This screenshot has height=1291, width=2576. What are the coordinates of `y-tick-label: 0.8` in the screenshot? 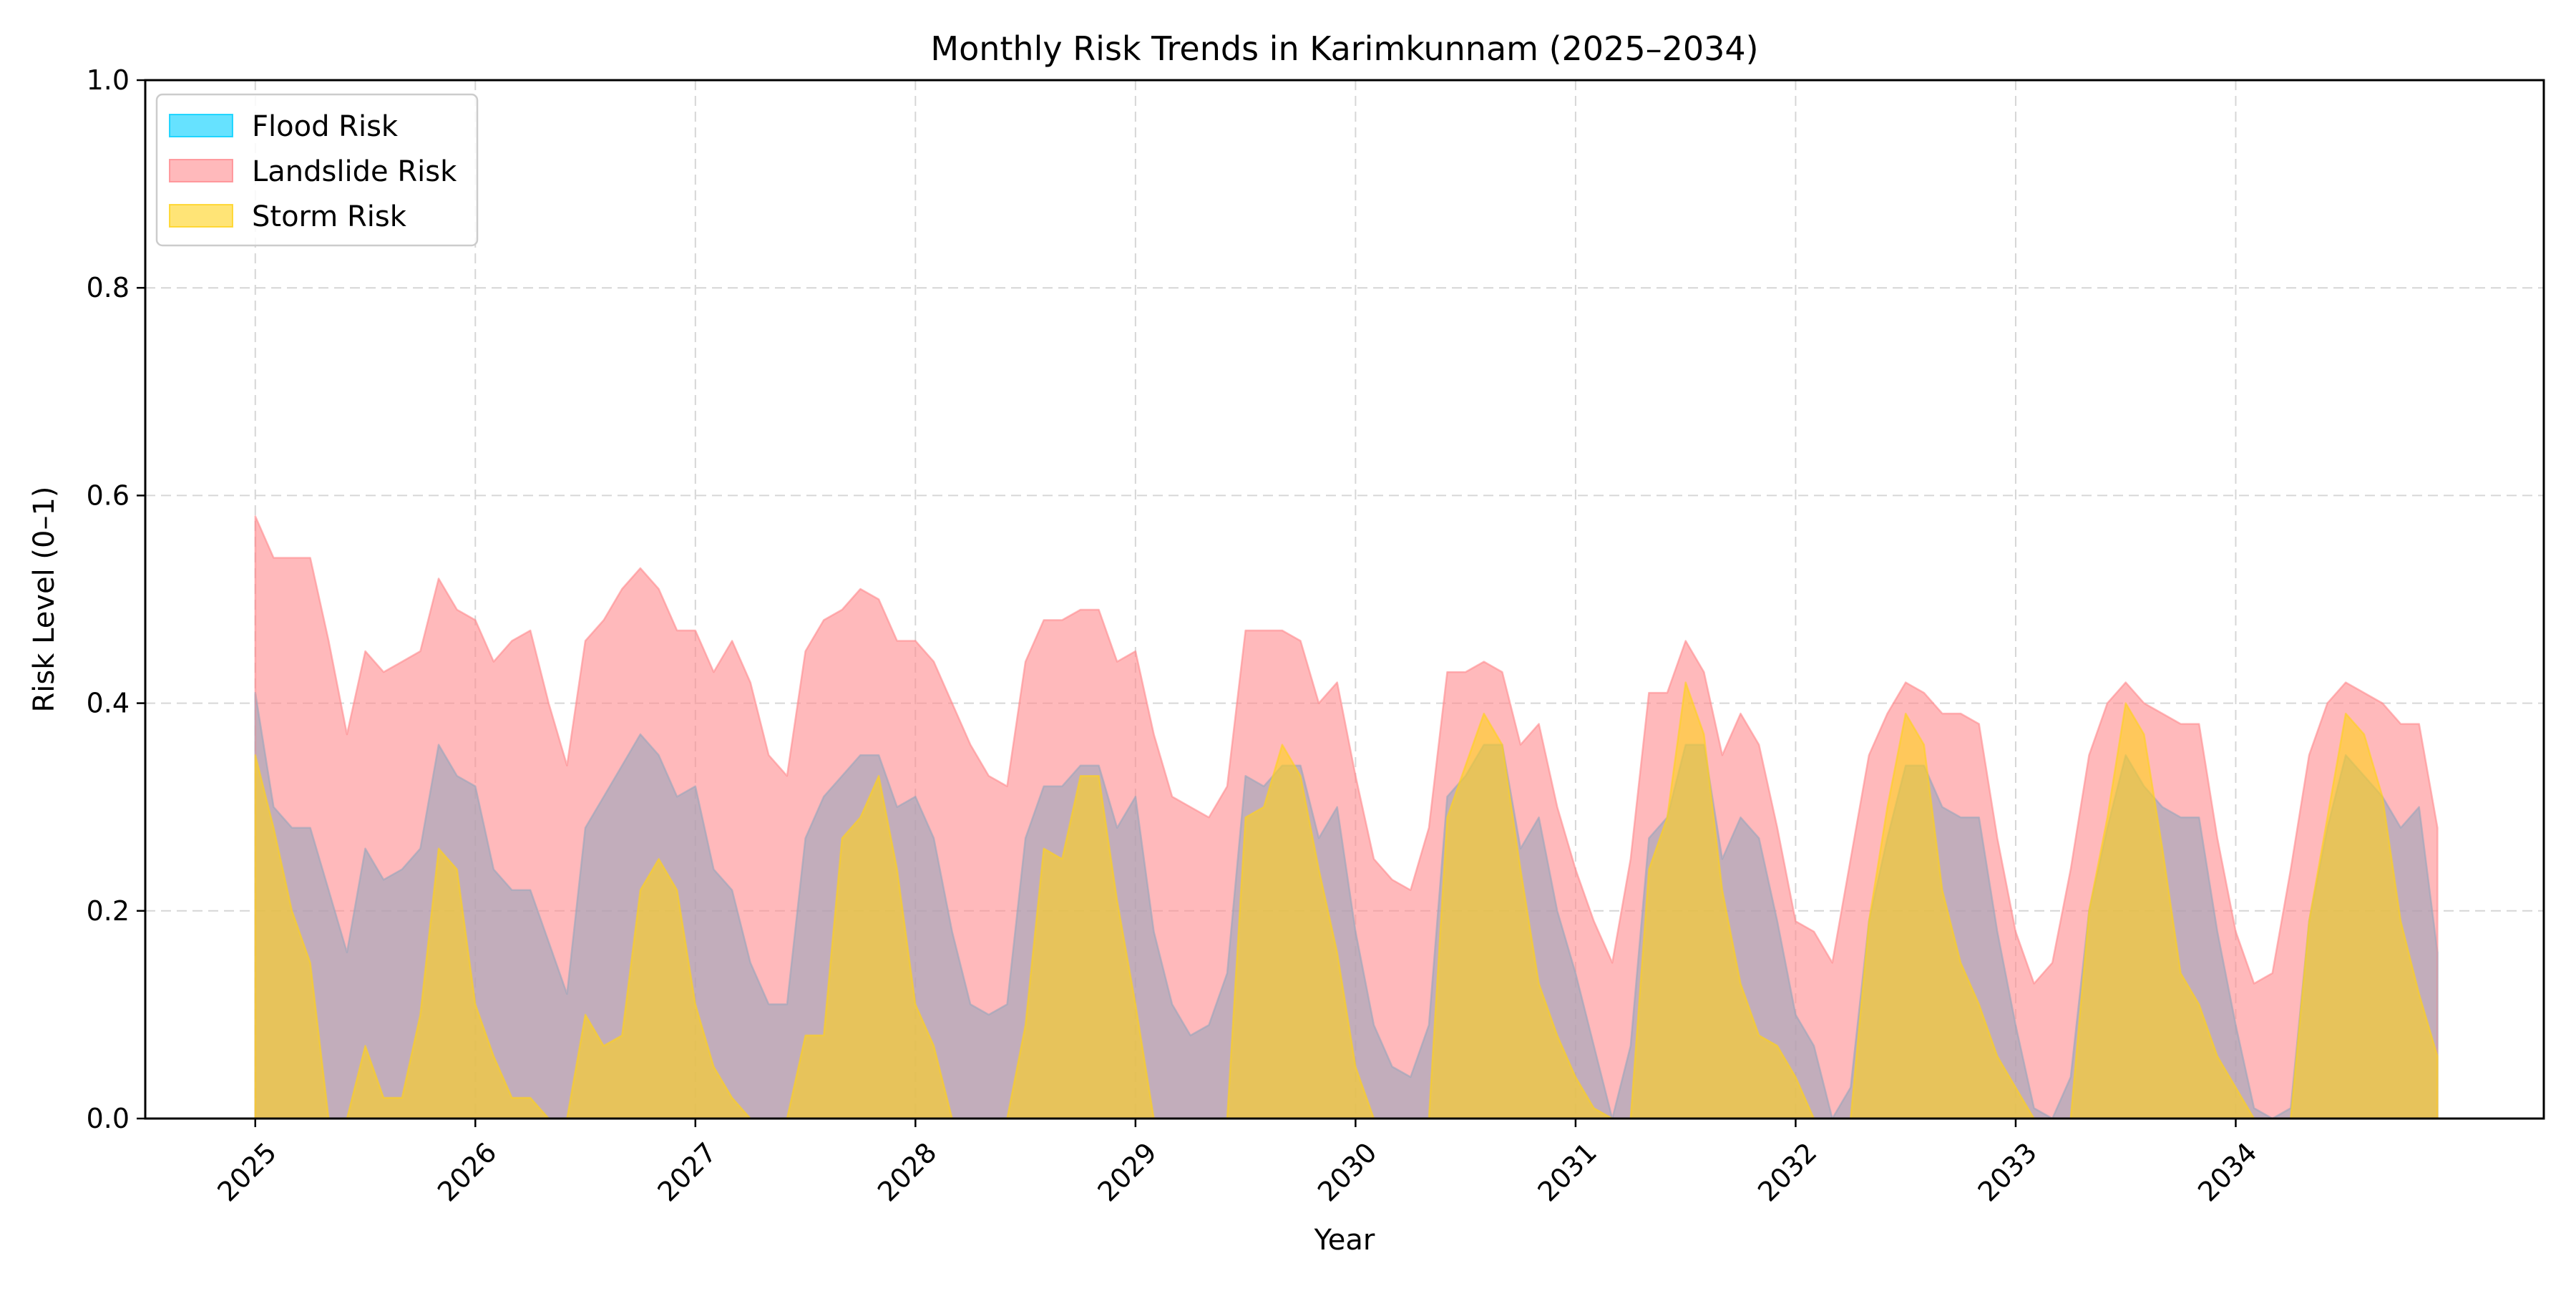 It's located at (108, 287).